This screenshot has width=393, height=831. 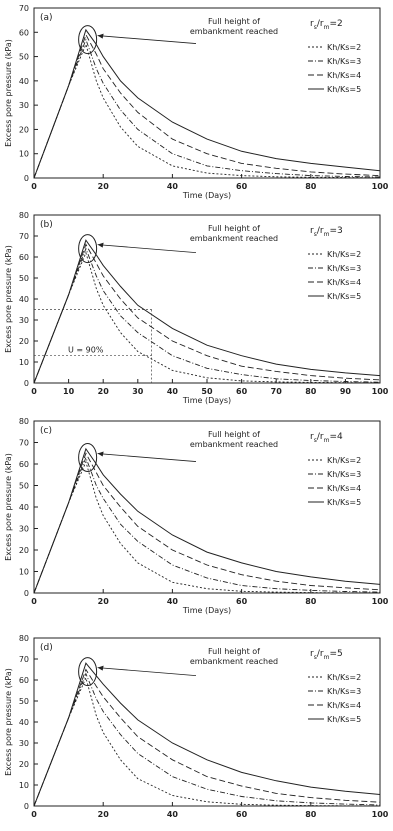 I want to click on ratio-label-part: r, so click(x=312, y=24).